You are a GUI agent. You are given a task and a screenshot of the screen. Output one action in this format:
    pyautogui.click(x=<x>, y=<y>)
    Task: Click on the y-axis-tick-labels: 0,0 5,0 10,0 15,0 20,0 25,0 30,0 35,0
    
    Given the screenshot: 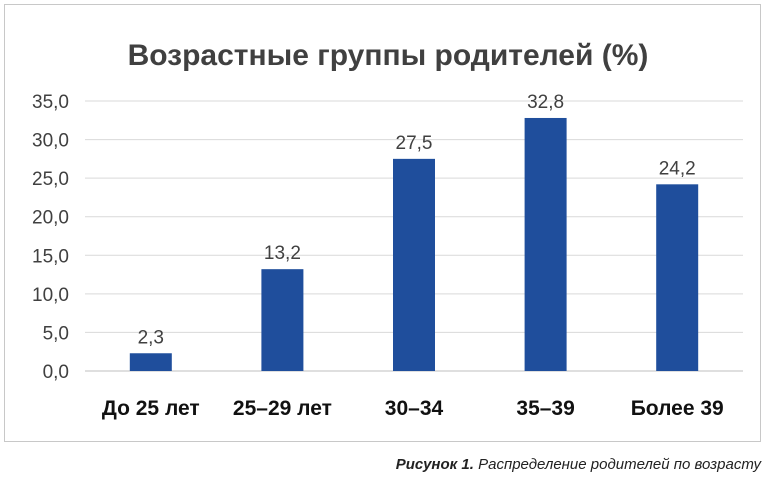 What is the action you would take?
    pyautogui.click(x=50, y=237)
    